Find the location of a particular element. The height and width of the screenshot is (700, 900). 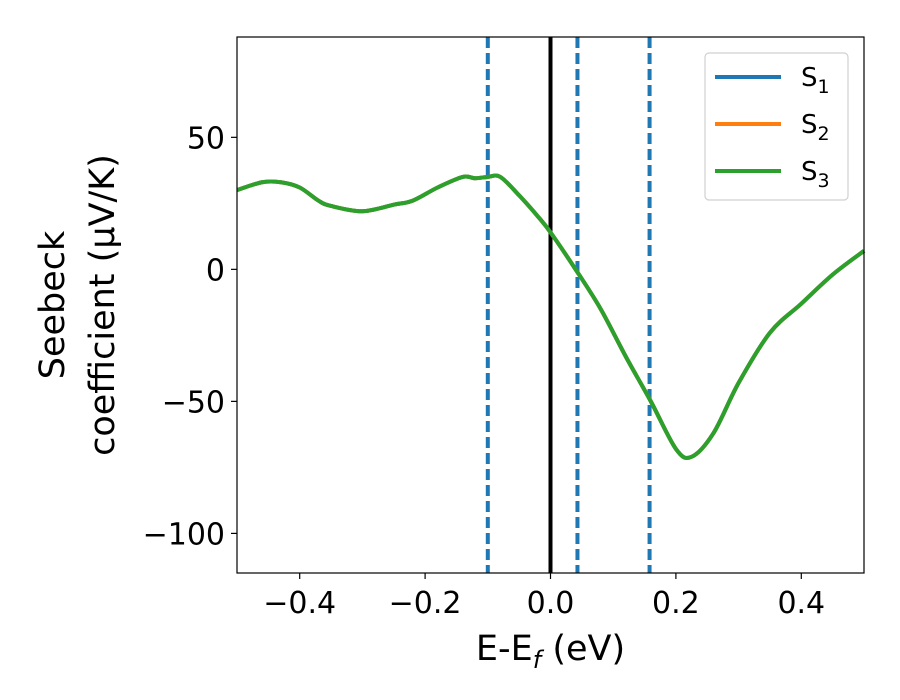

y-tick-label: 0 is located at coordinates (215, 270).